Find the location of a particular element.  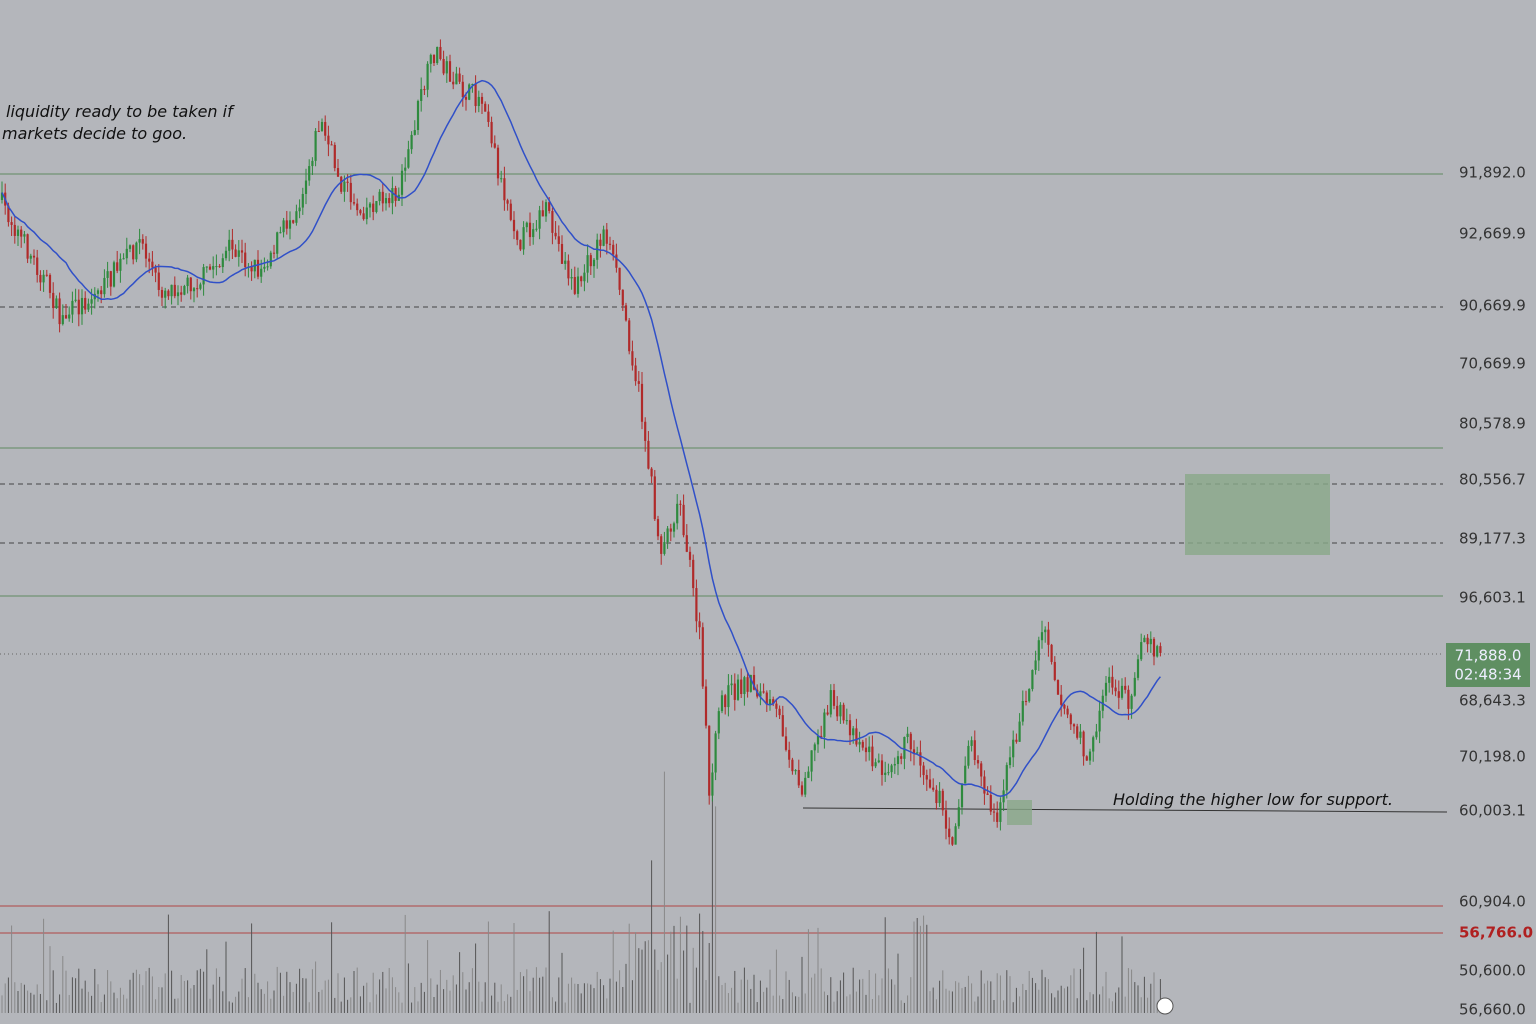

current-price-box is located at coordinates (1488, 665).